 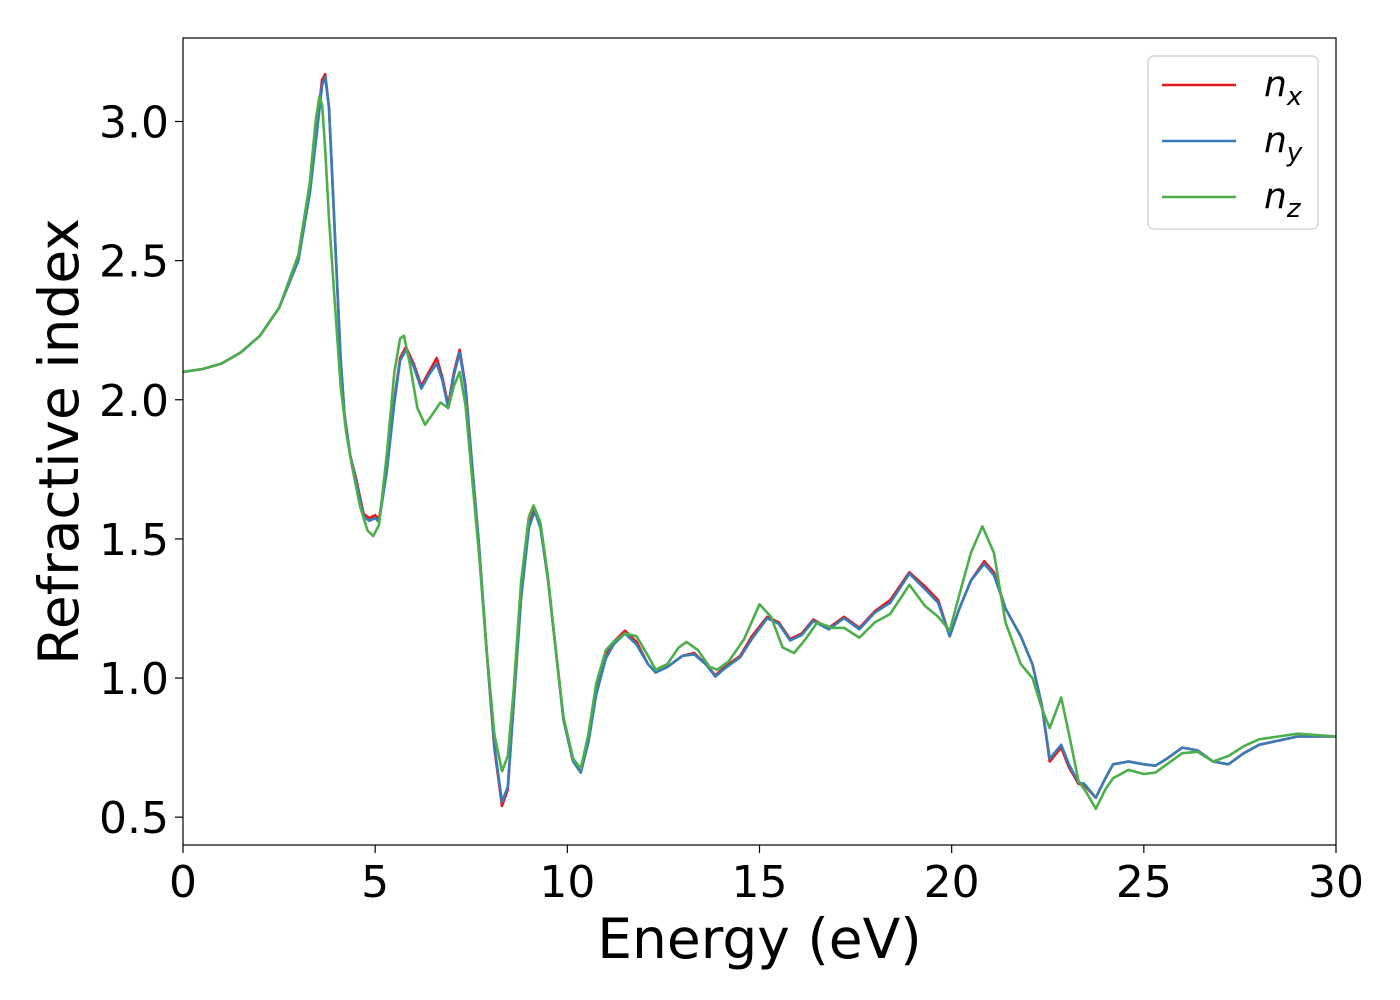 I want to click on y-tick-label: 2.0, so click(x=134, y=401).